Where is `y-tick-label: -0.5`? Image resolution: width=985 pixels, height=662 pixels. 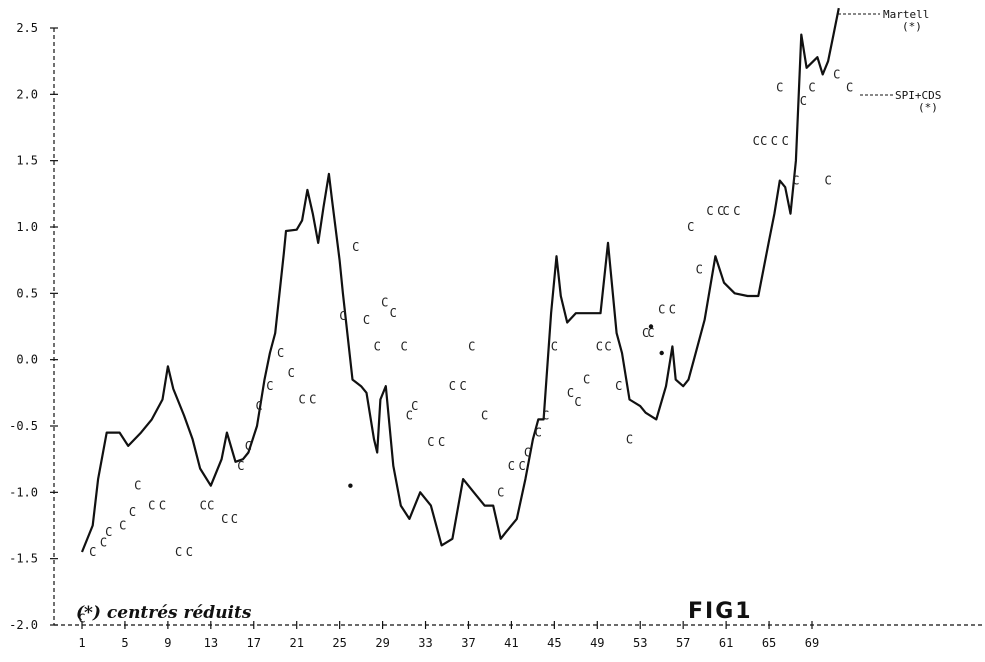
y-tick-label: -0.5 is located at coordinates (23, 426).